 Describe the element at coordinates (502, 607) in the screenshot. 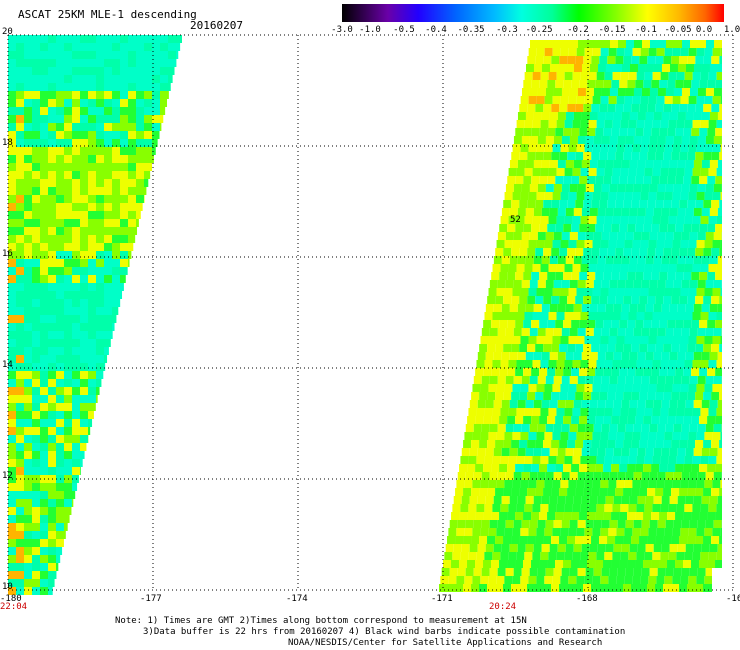

I see `orbit-time-label: 20:24` at that location.